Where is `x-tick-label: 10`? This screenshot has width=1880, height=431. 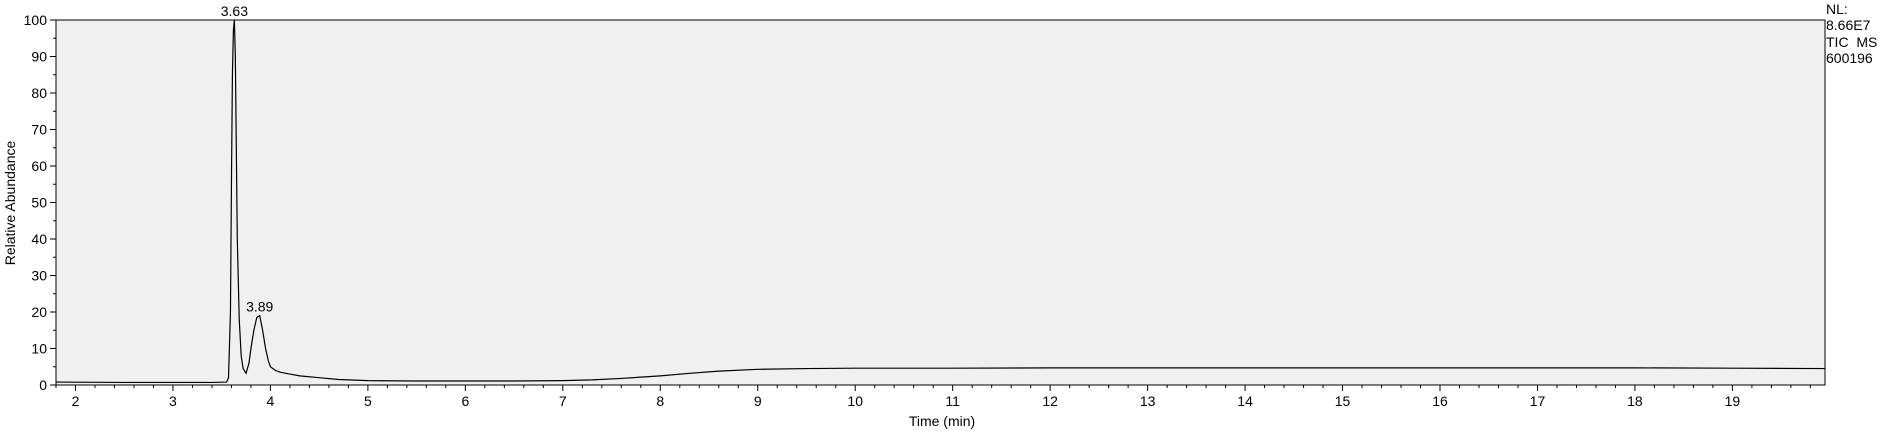
x-tick-label: 10 is located at coordinates (855, 401).